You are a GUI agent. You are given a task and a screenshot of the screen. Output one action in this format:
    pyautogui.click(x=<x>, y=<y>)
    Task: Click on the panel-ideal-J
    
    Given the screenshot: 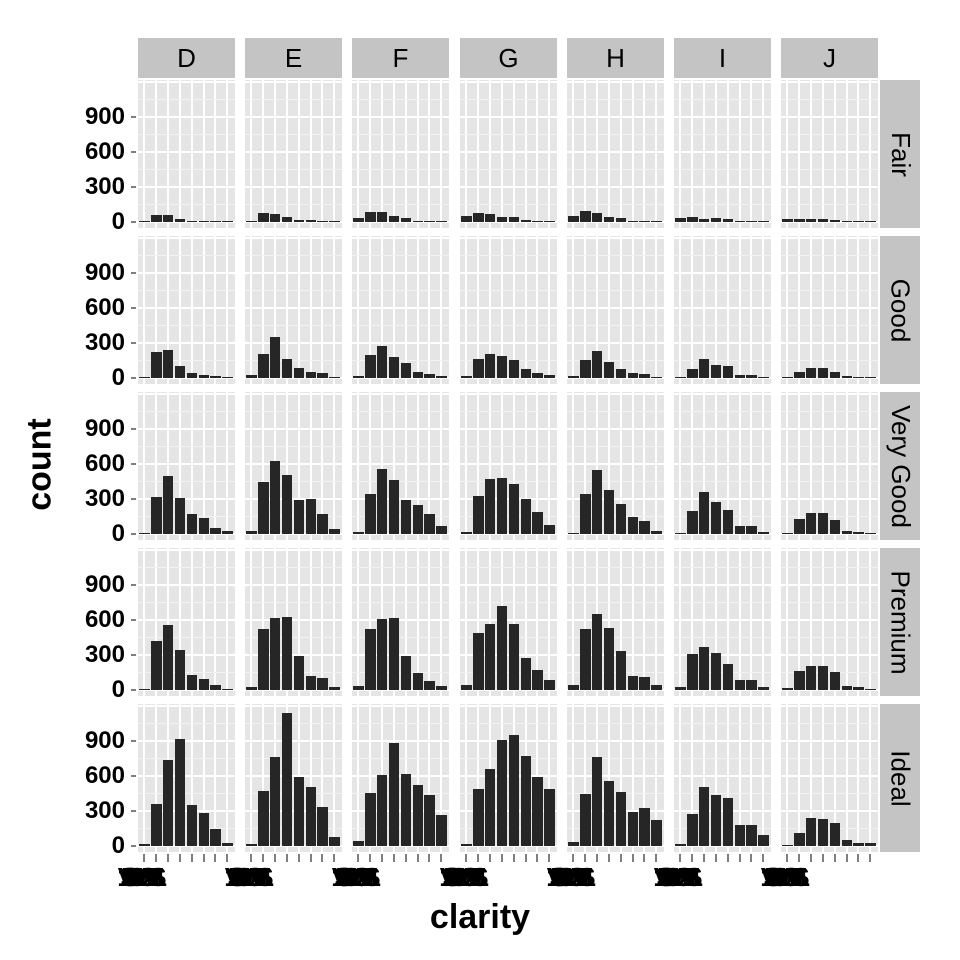 What is the action you would take?
    pyautogui.click(x=829, y=778)
    